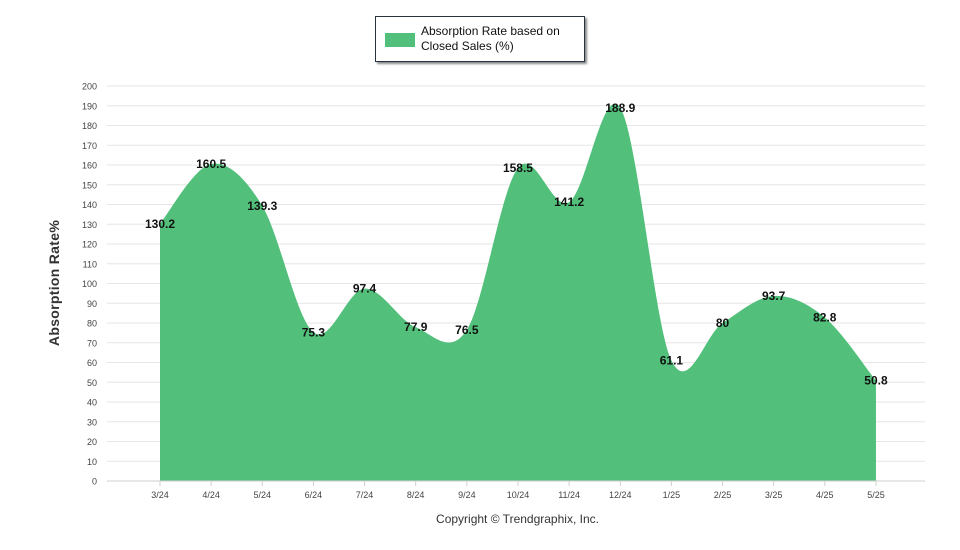  Describe the element at coordinates (416, 327) in the screenshot. I see `data-label: 77.9` at that location.